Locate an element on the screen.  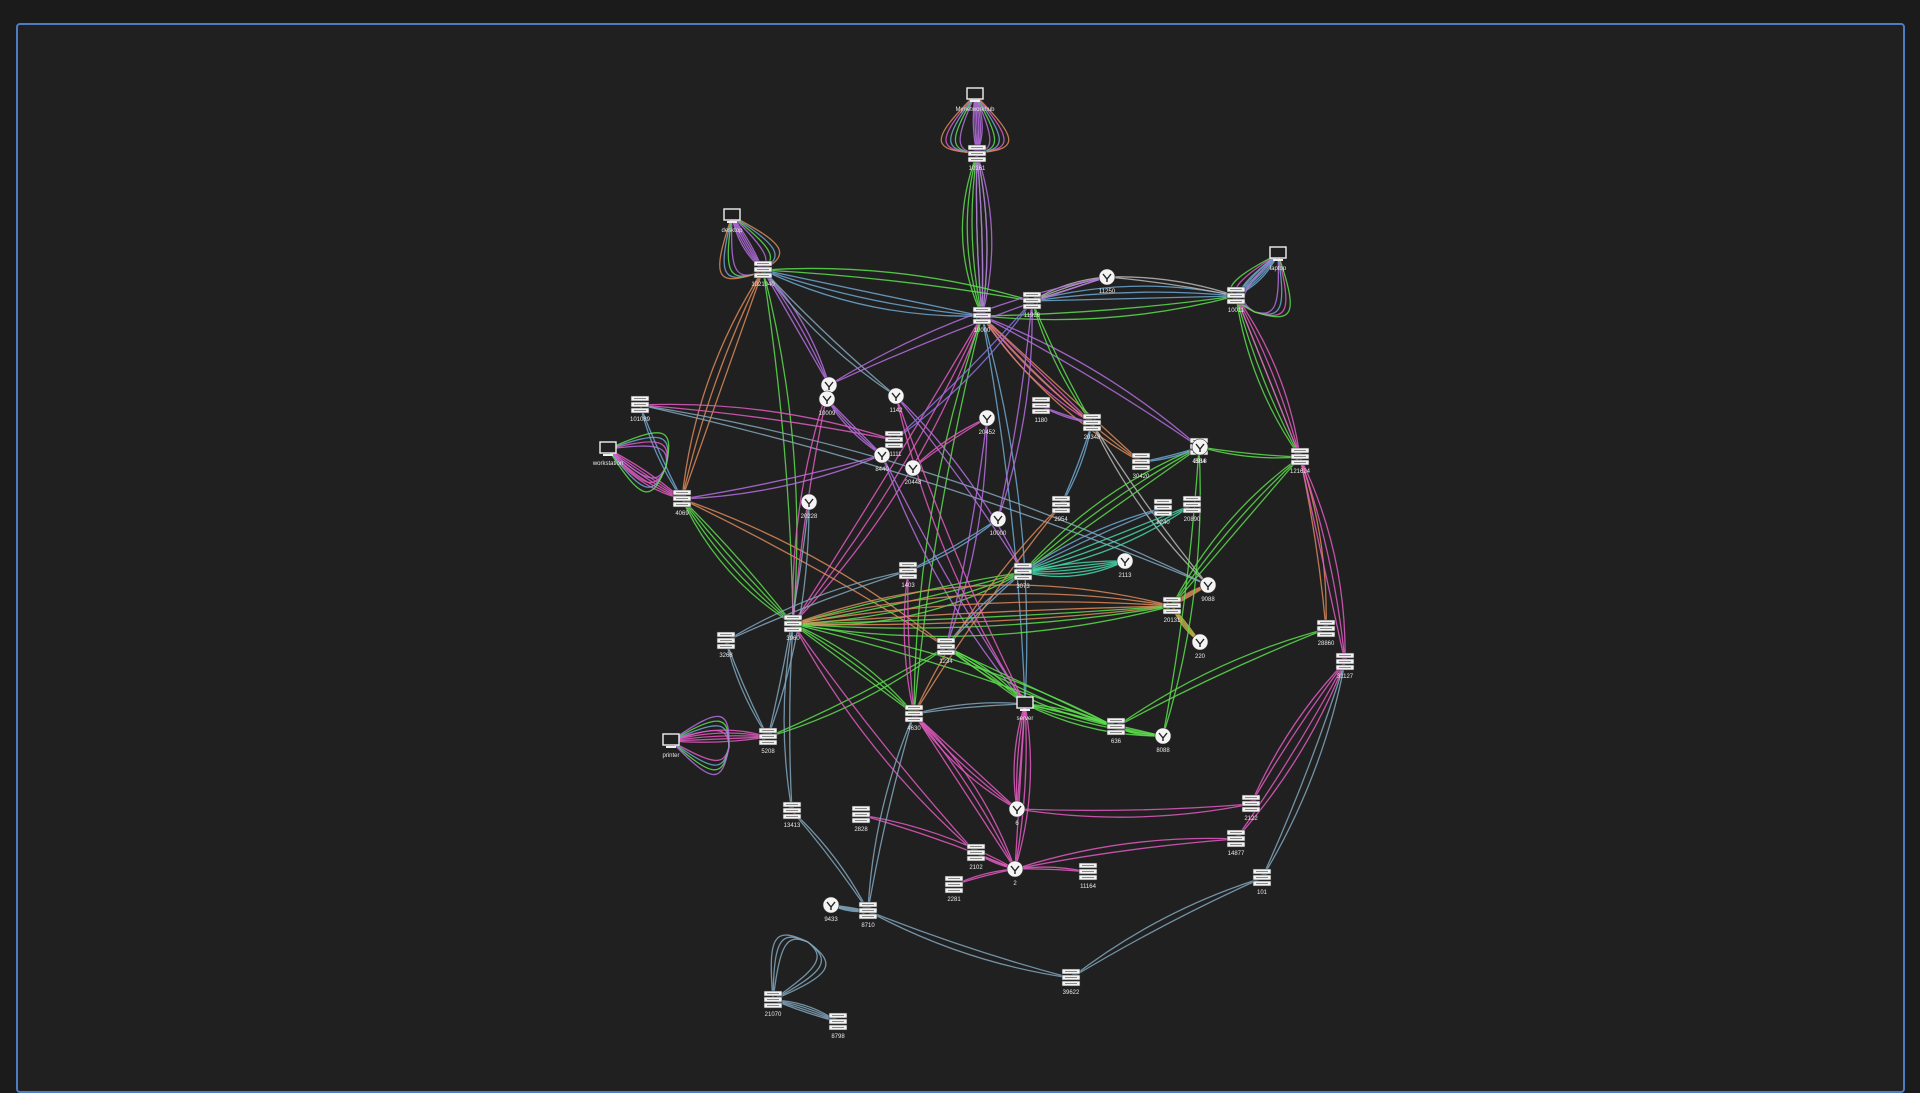
edge-n13-n9 is located at coordinates (968, 330).